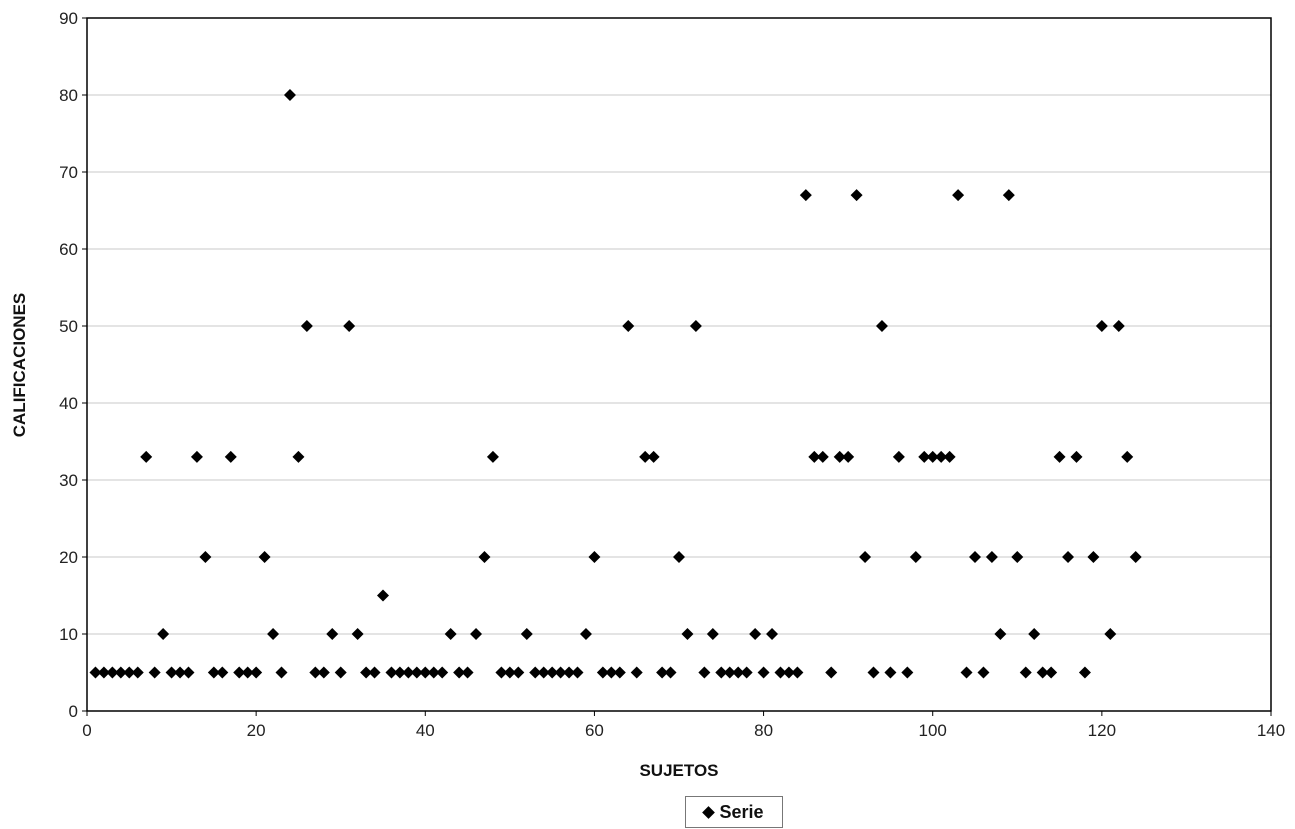 The image size is (1295, 829). I want to click on x-tick-label: 120, so click(1102, 730).